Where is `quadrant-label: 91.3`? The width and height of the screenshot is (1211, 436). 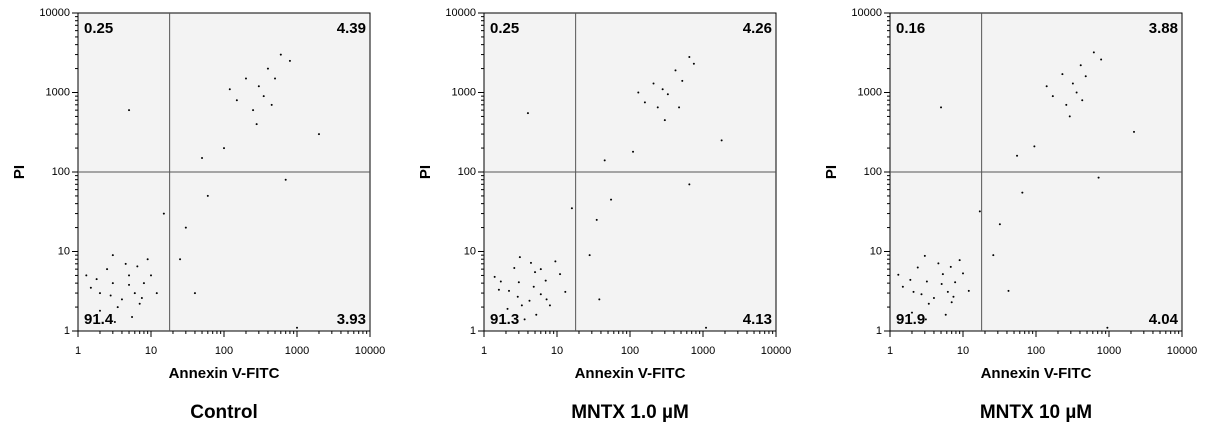
quadrant-label: 91.3 is located at coordinates (504, 319).